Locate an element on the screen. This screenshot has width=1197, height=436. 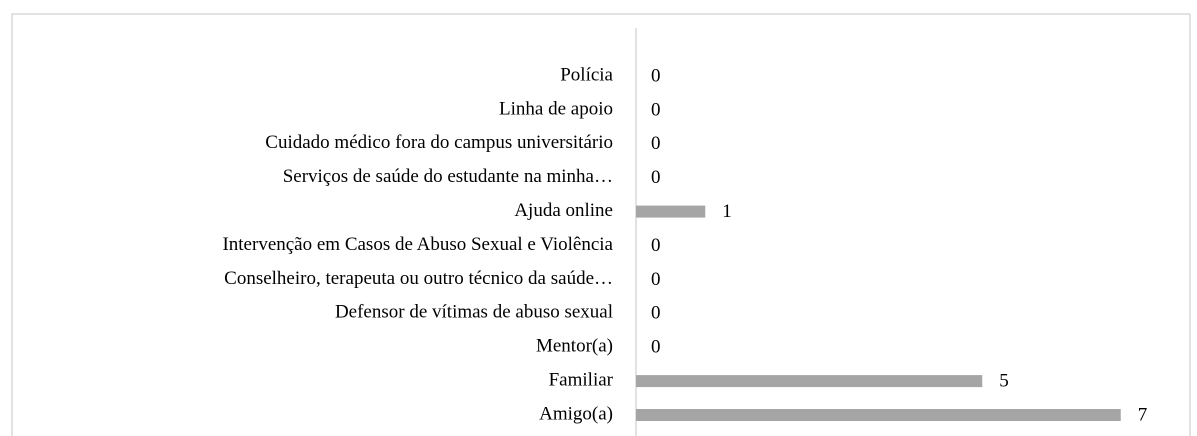
category-label: Polícia is located at coordinates (586, 74).